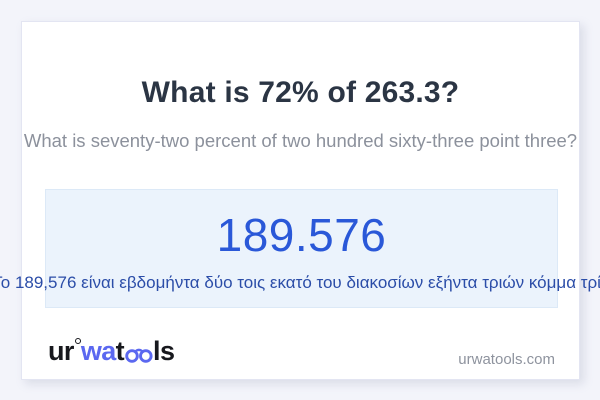  Describe the element at coordinates (506, 359) in the screenshot. I see `site-url-label: urwatools.com` at that location.